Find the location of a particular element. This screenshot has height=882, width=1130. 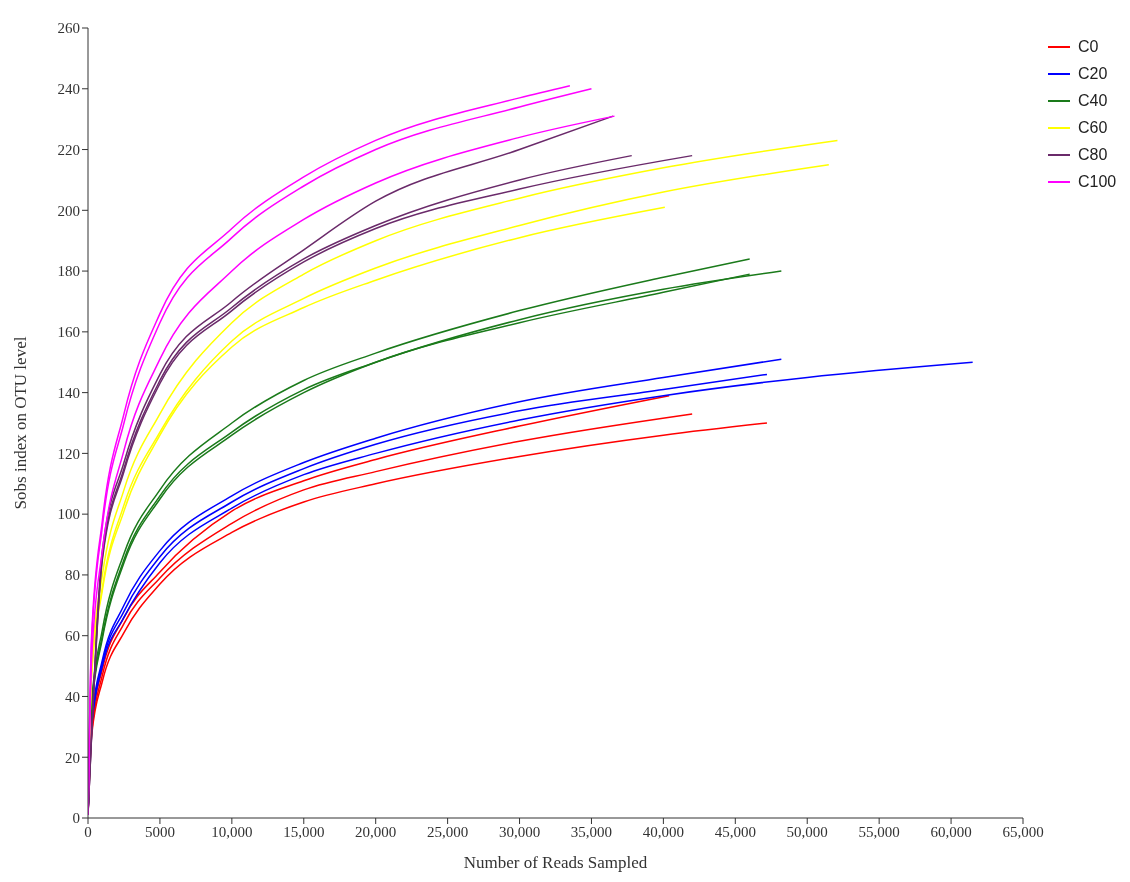

x-tick-label: 5000 is located at coordinates (159, 831).